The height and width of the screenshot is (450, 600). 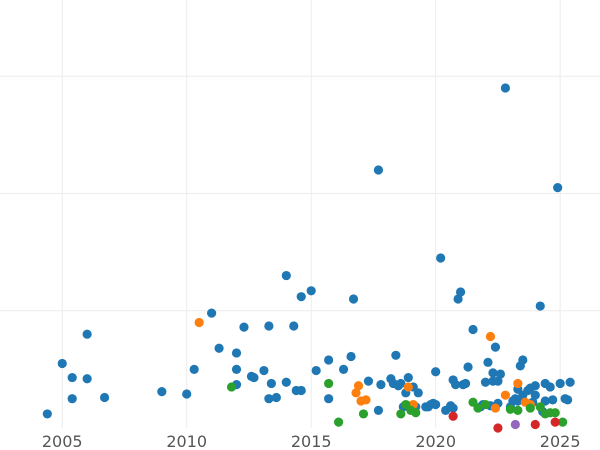 I want to click on x-tick-label: 2015, so click(x=311, y=441).